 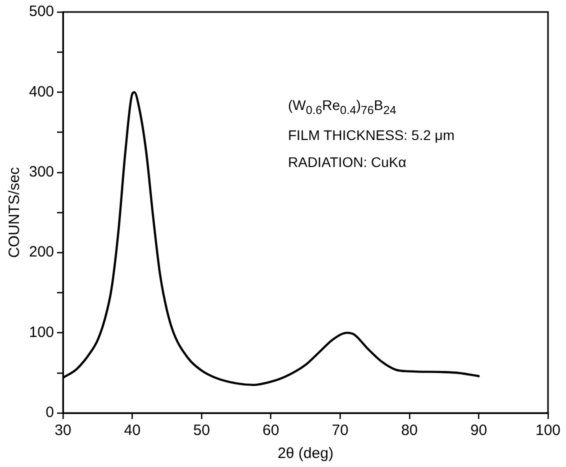 What do you see at coordinates (41, 252) in the screenshot?
I see `y-tick-label: 200` at bounding box center [41, 252].